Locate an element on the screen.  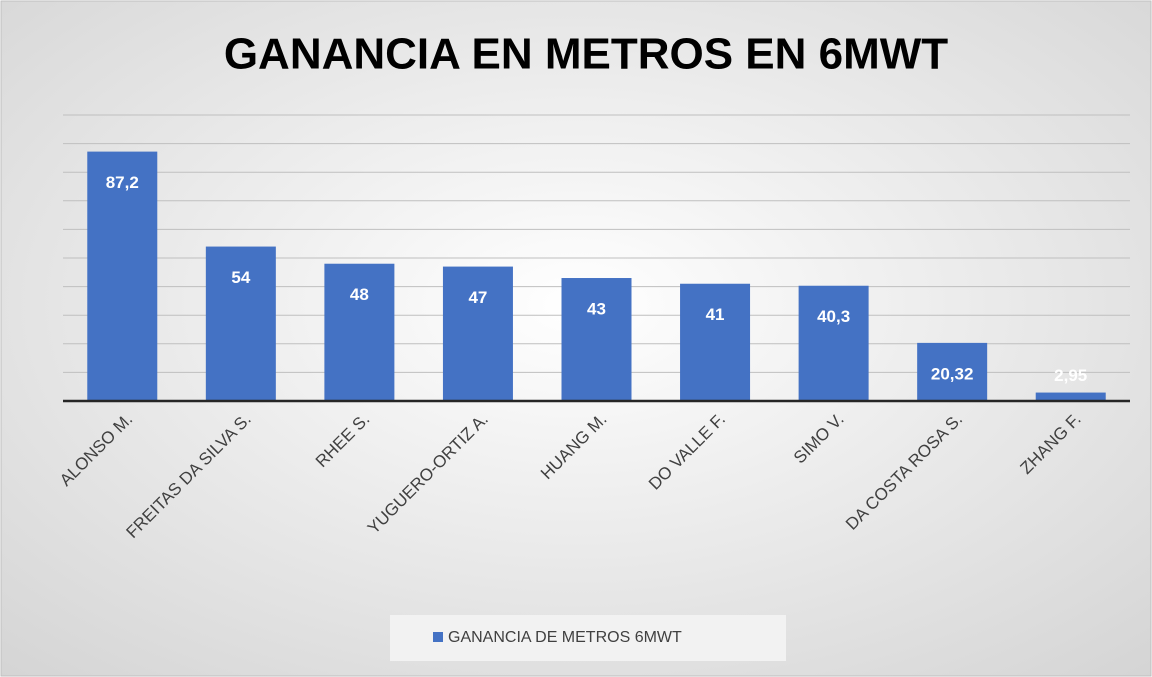
legend-label: GANANCIA DE METROS 6MWT is located at coordinates (565, 637).